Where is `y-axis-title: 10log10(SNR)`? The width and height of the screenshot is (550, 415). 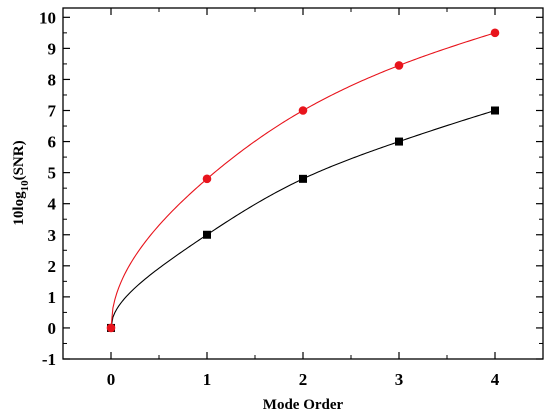 y-axis-title: 10log10(SNR) is located at coordinates (21, 182).